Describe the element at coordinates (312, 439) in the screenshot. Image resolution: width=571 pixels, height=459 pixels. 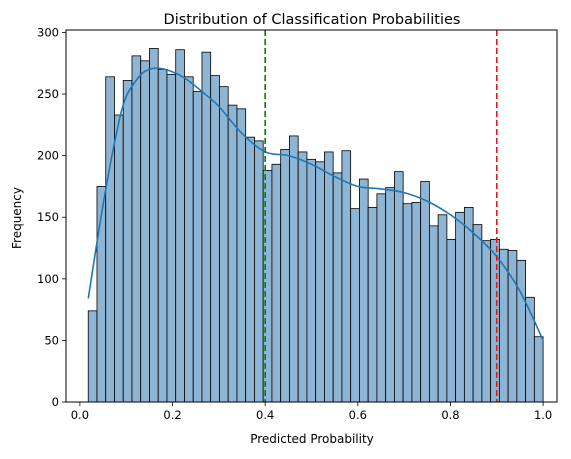
I see `x-axis-label: Predicted Probability` at that location.